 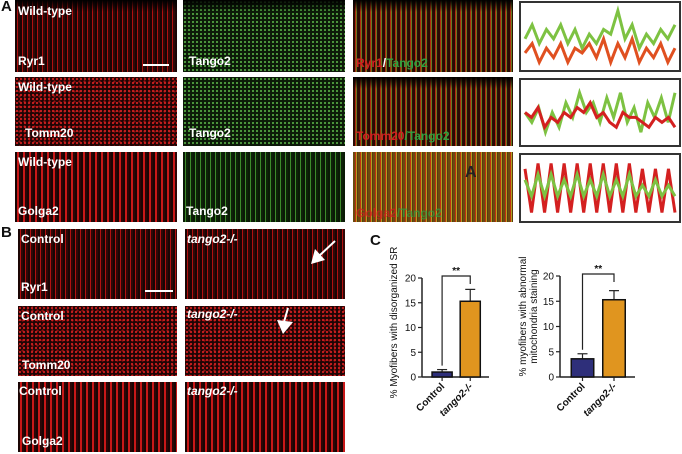 What do you see at coordinates (403, 136) in the screenshot?
I see `merge-label: Tomm20/Tango2` at bounding box center [403, 136].